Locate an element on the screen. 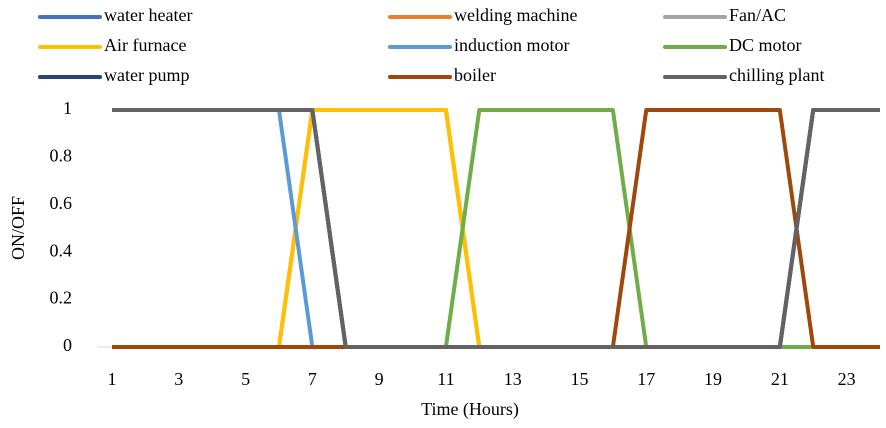 This screenshot has height=428, width=886. legend-label: water heater is located at coordinates (148, 15).